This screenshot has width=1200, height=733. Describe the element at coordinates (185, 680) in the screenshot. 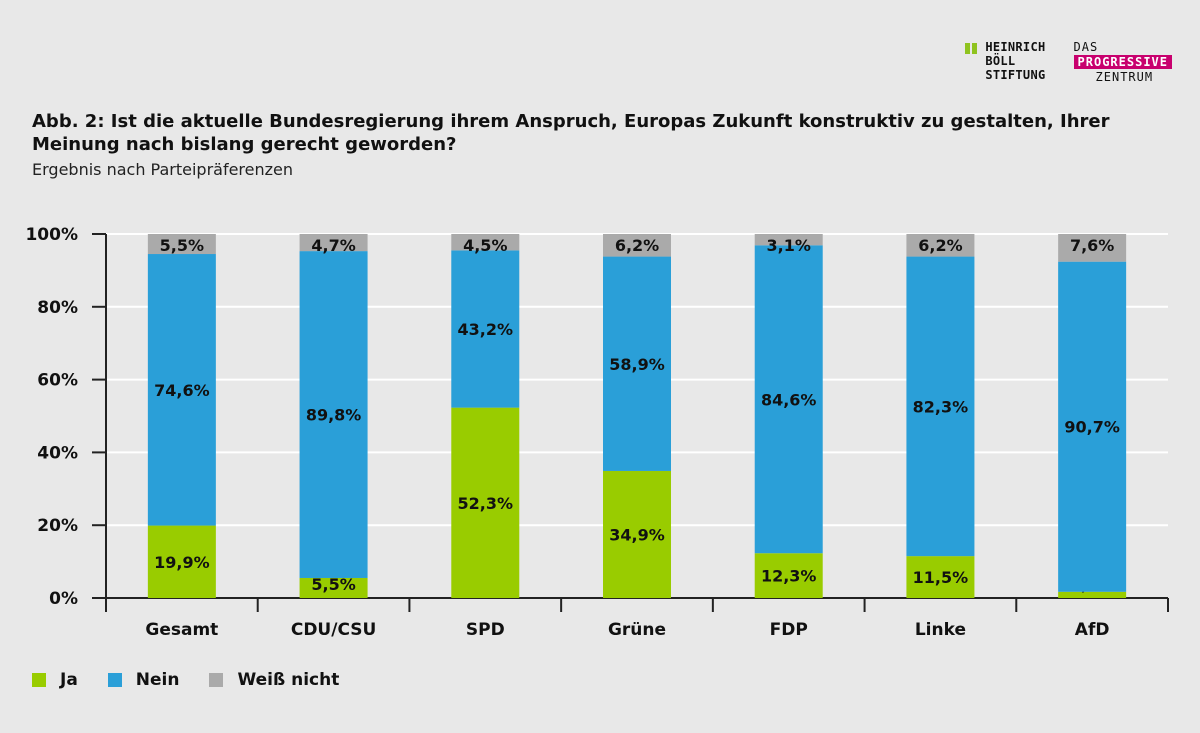

I see `legend: Ja Nein Weiß nicht` at that location.